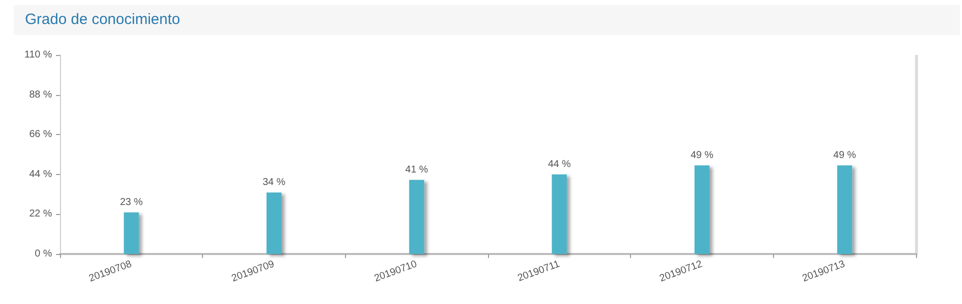 Image resolution: width=962 pixels, height=304 pixels. What do you see at coordinates (43, 254) in the screenshot?
I see `y-tick-label: 0 %` at bounding box center [43, 254].